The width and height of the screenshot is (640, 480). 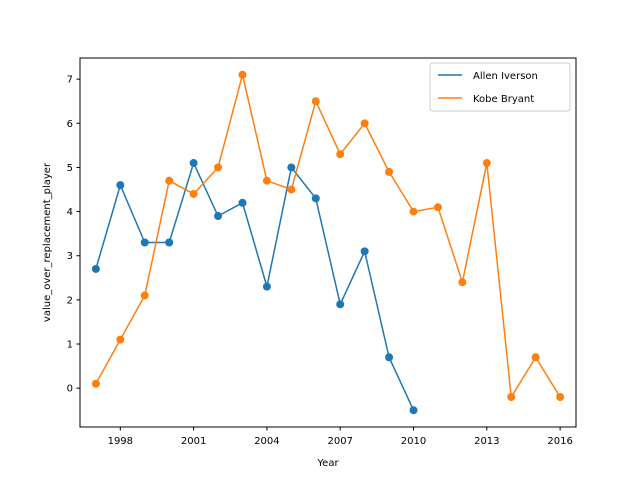 What do you see at coordinates (364, 123) in the screenshot?
I see `data-point-kobe-bryant-2008` at bounding box center [364, 123].